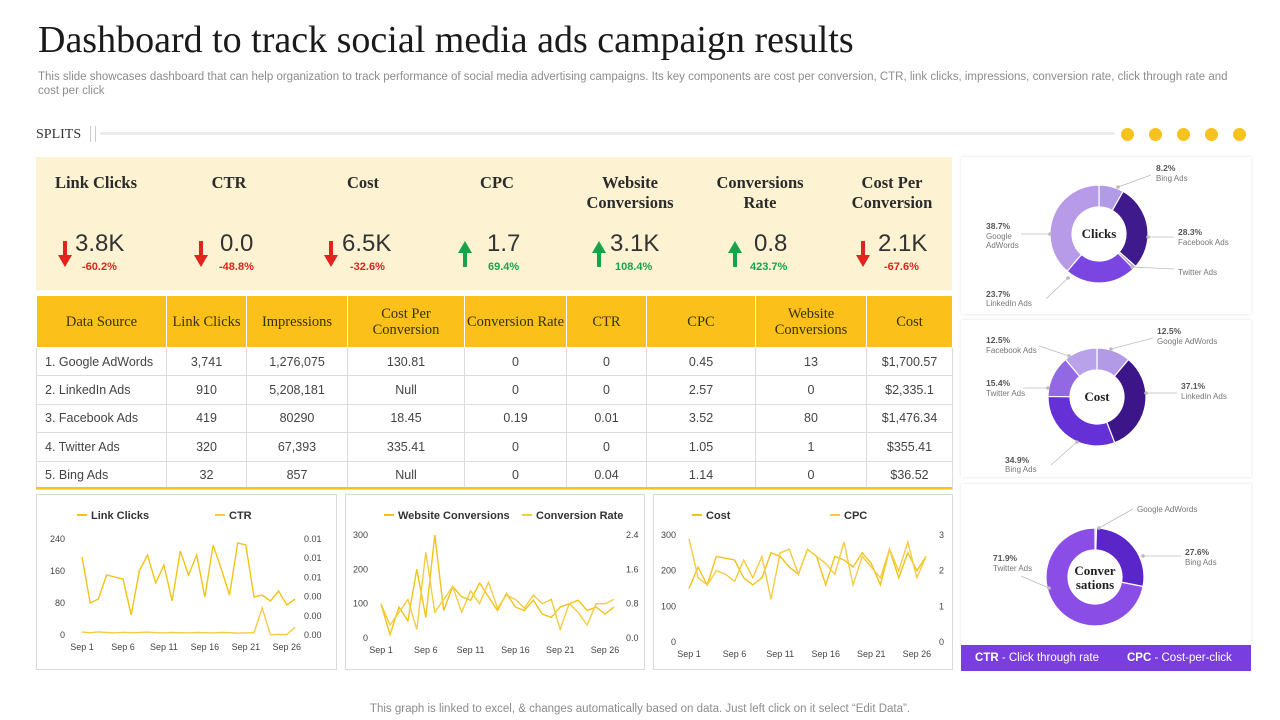  I want to click on down-arrow-icon, so click(863, 254).